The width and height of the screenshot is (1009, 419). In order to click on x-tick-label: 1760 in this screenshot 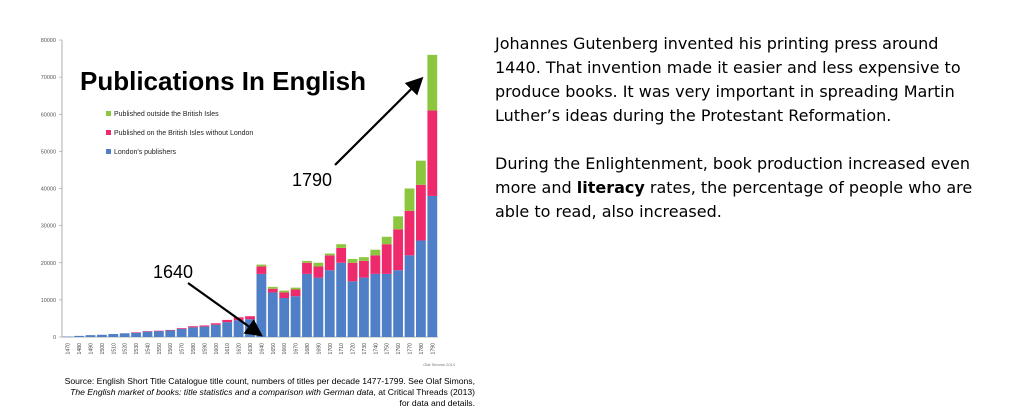, I will do `click(399, 349)`.